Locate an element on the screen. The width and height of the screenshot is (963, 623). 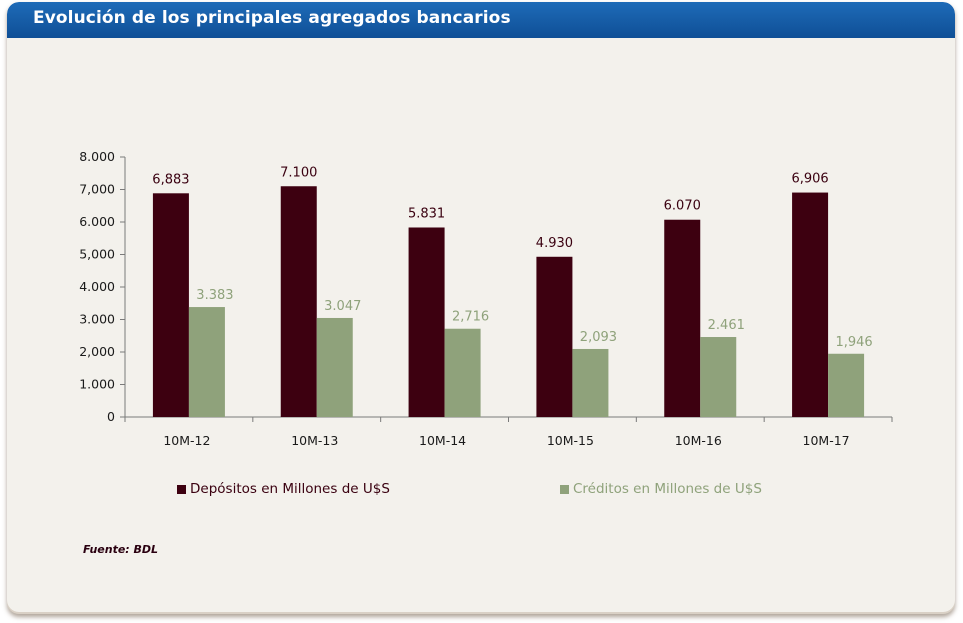
x-category-label: 10M-16 is located at coordinates (698, 440).